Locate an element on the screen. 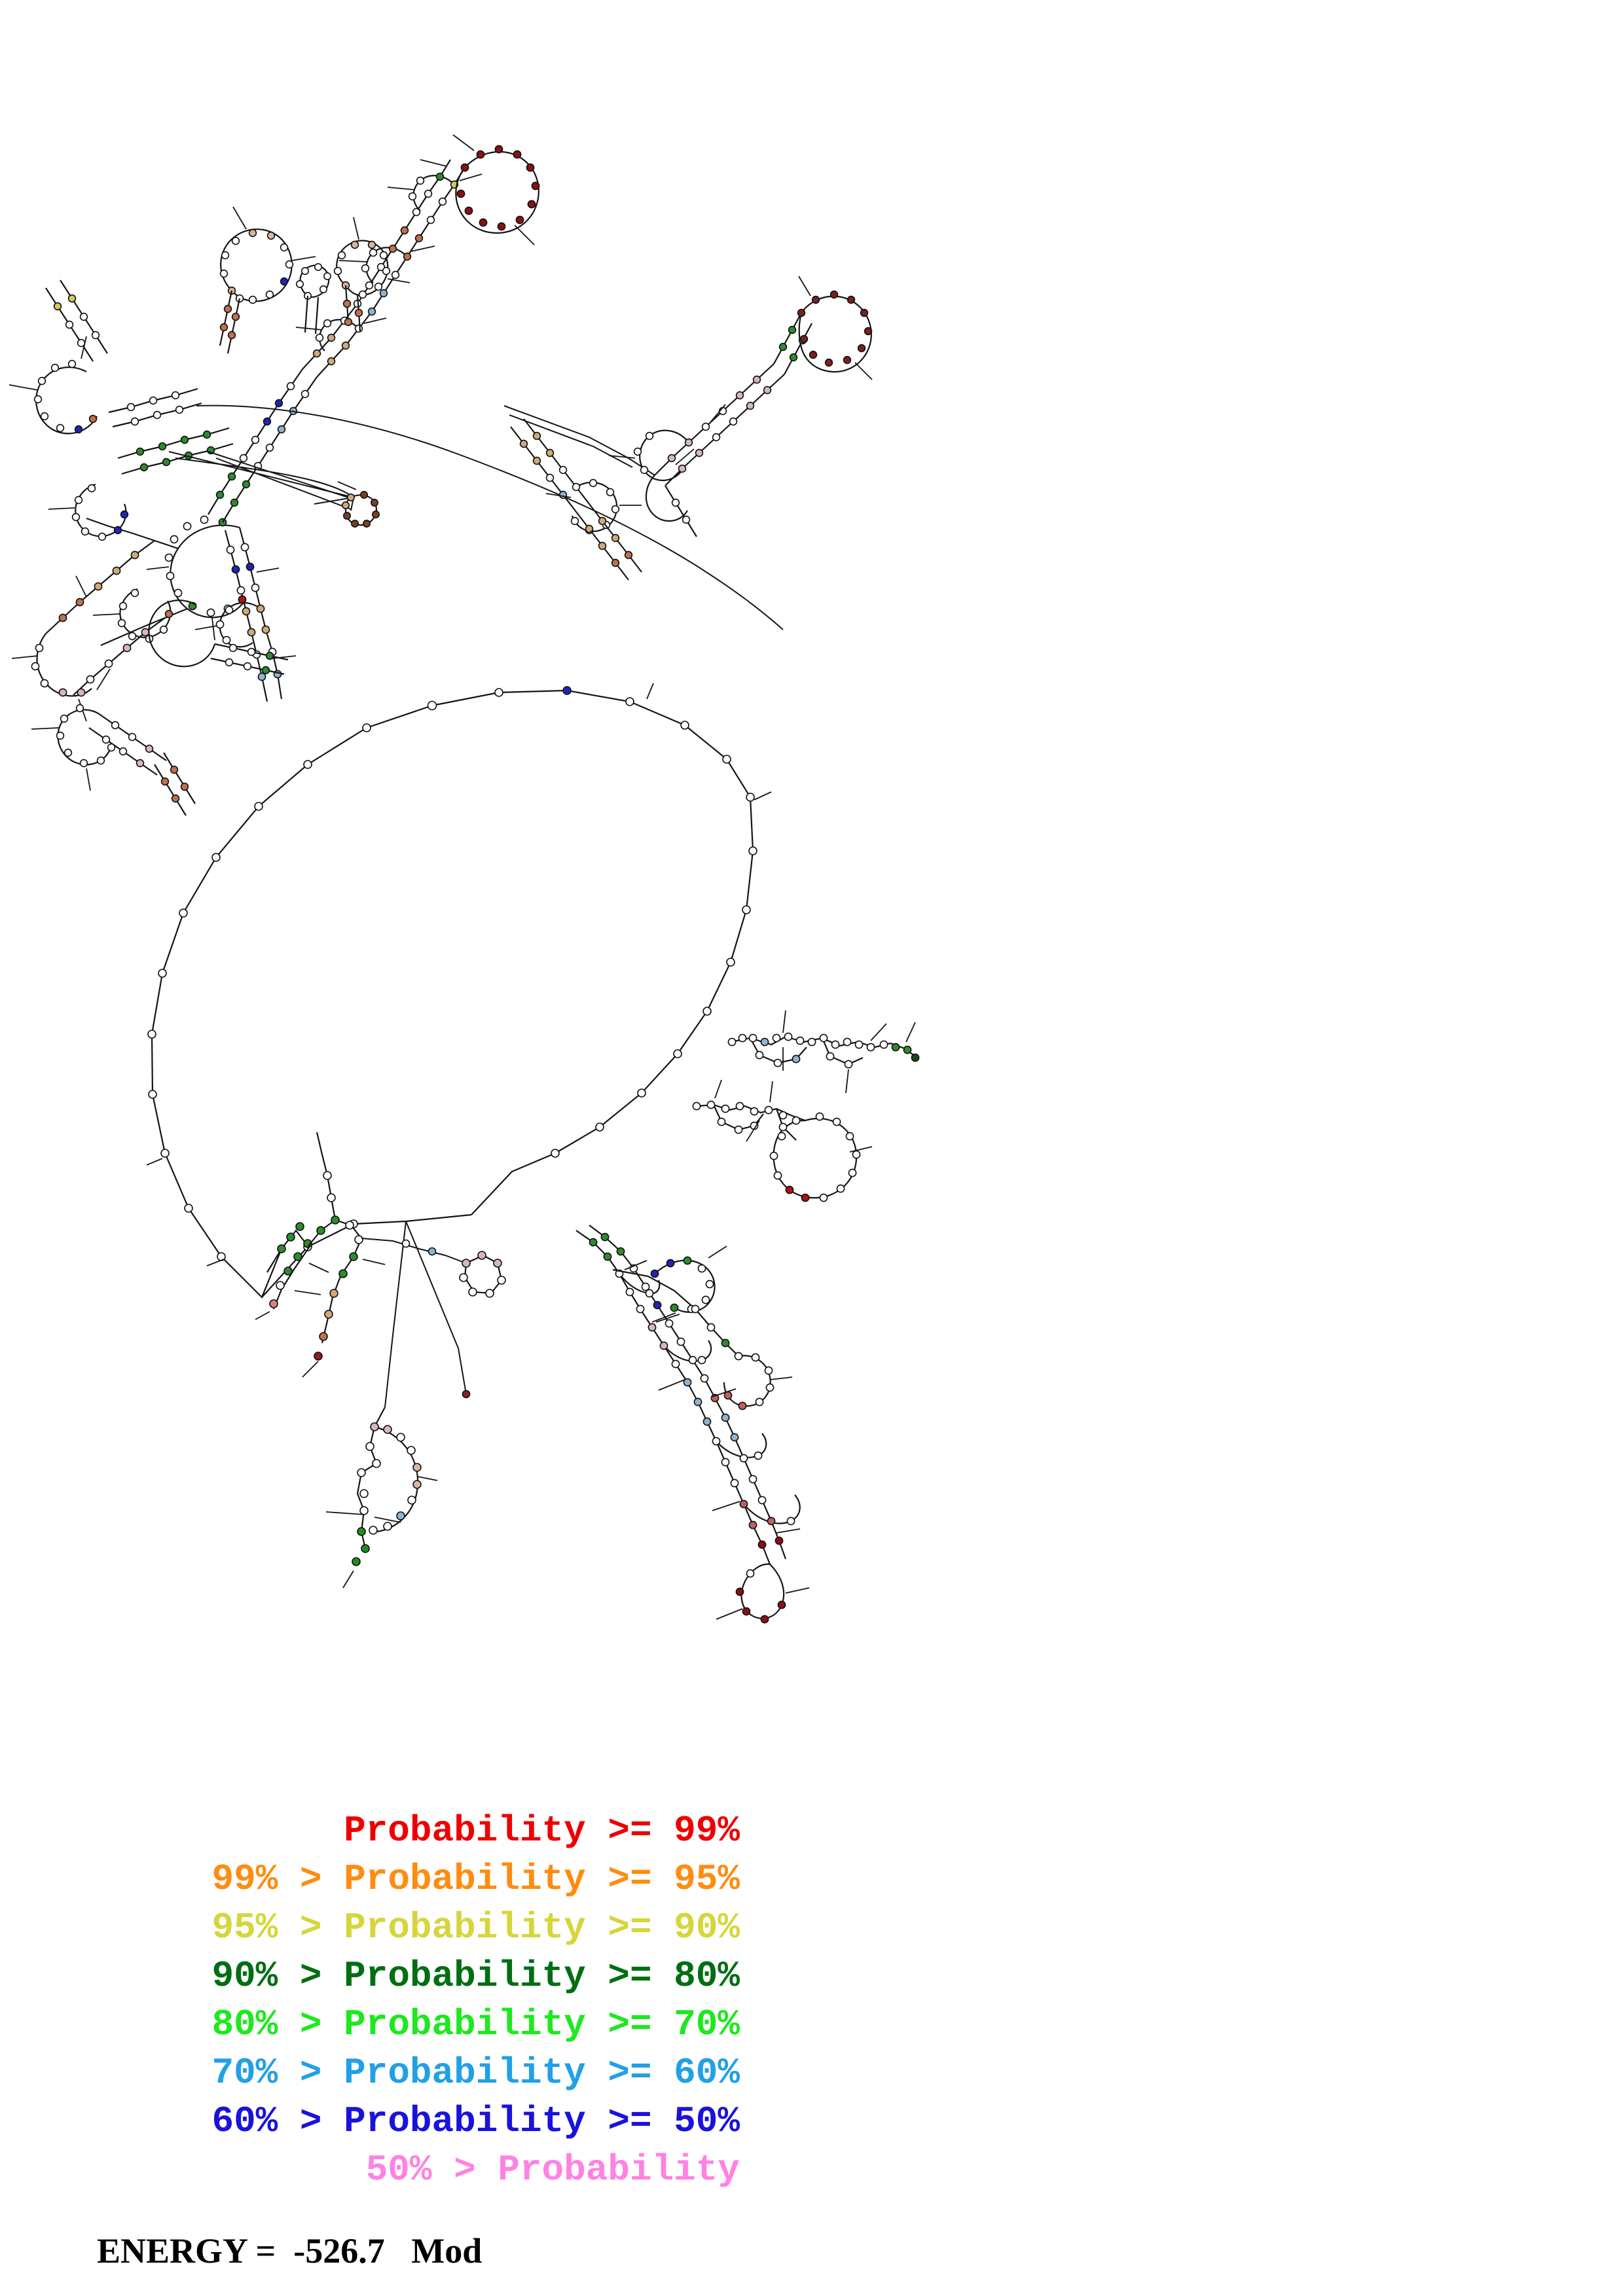 Image resolution: width=1623 pixels, height=2296 pixels. legend-row-prob-60: 70% > Probability >= 60% is located at coordinates (475, 2073).